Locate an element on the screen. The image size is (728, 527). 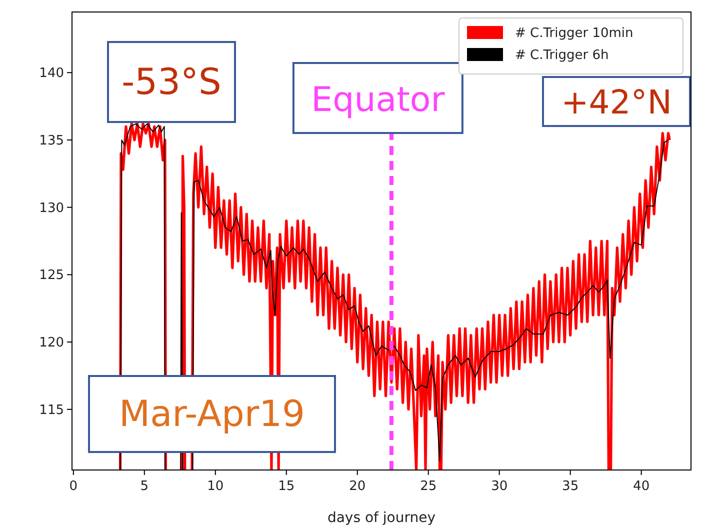
x-tick-label: 30 is located at coordinates (499, 486).